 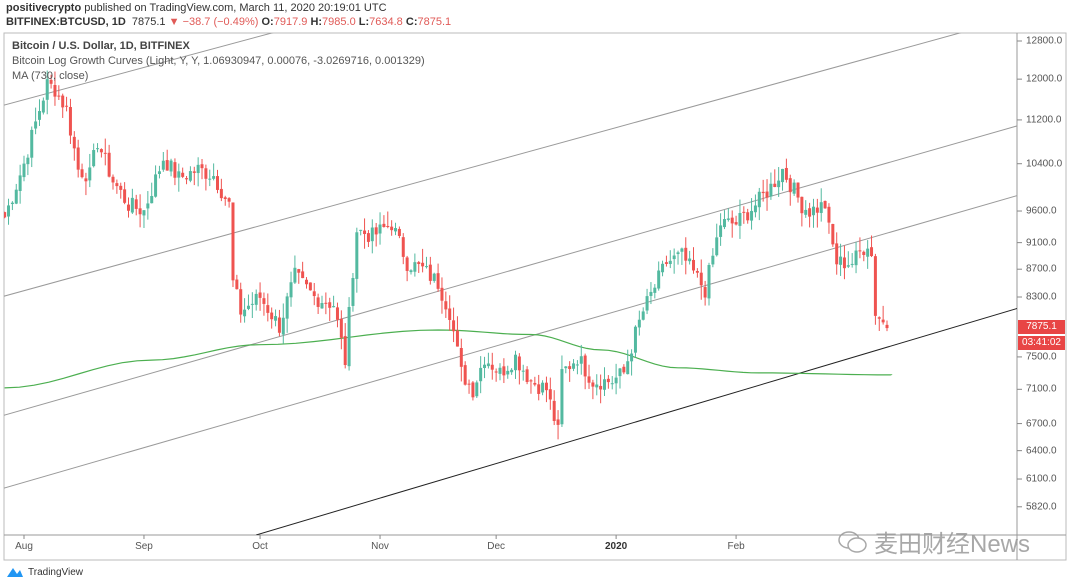 What do you see at coordinates (1041, 269) in the screenshot?
I see `y-tick-label: 8700.0` at bounding box center [1041, 269].